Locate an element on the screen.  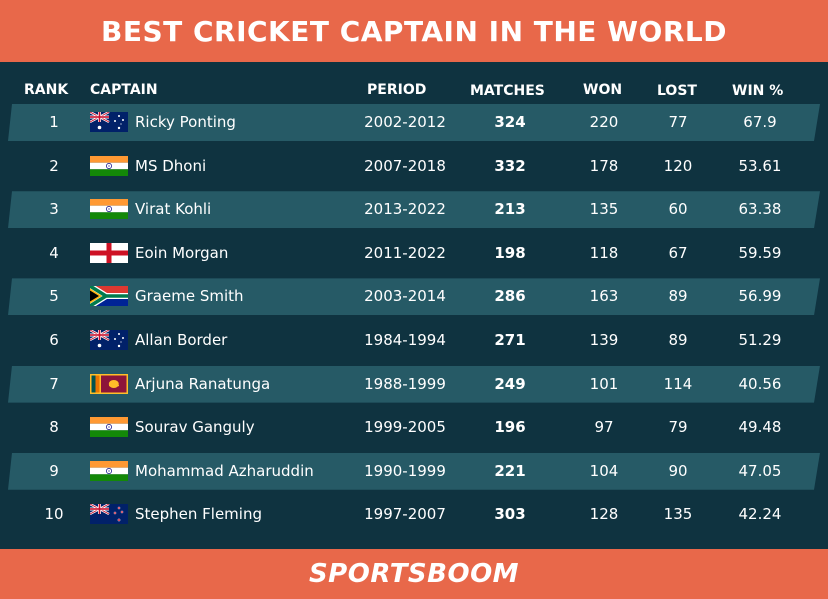
won-cell: 178 is located at coordinates (604, 165).